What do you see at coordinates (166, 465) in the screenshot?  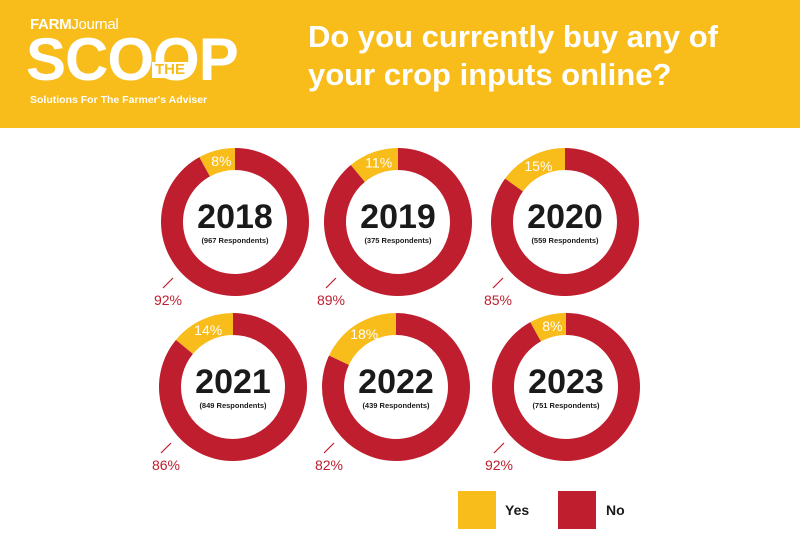 I see `no-percent-label: 86%` at bounding box center [166, 465].